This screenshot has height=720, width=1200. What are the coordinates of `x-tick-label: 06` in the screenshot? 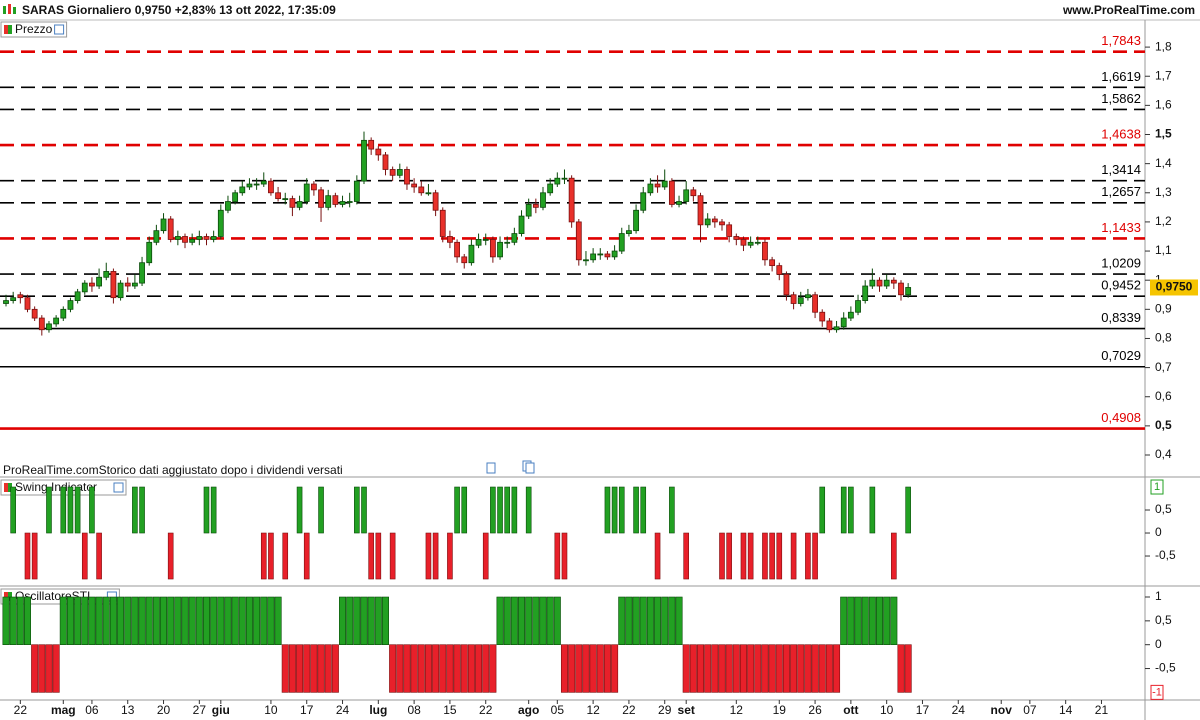 It's located at (92, 710).